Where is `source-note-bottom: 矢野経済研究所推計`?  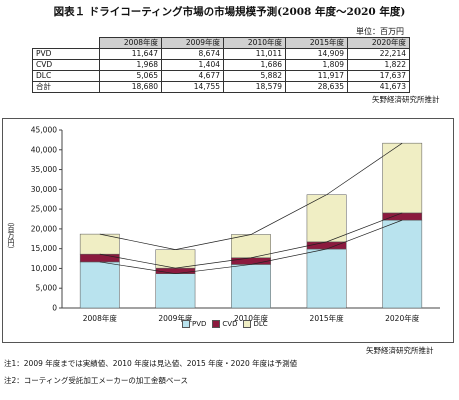 source-note-bottom: 矢野経済研究所推計 is located at coordinates (400, 350).